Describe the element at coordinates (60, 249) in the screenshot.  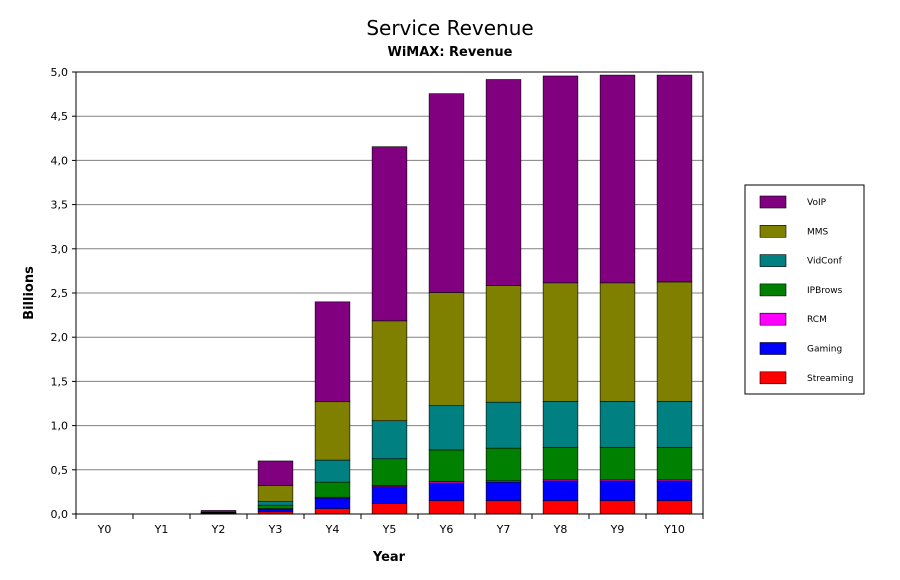
I see `y-tick-label: 3,0` at that location.